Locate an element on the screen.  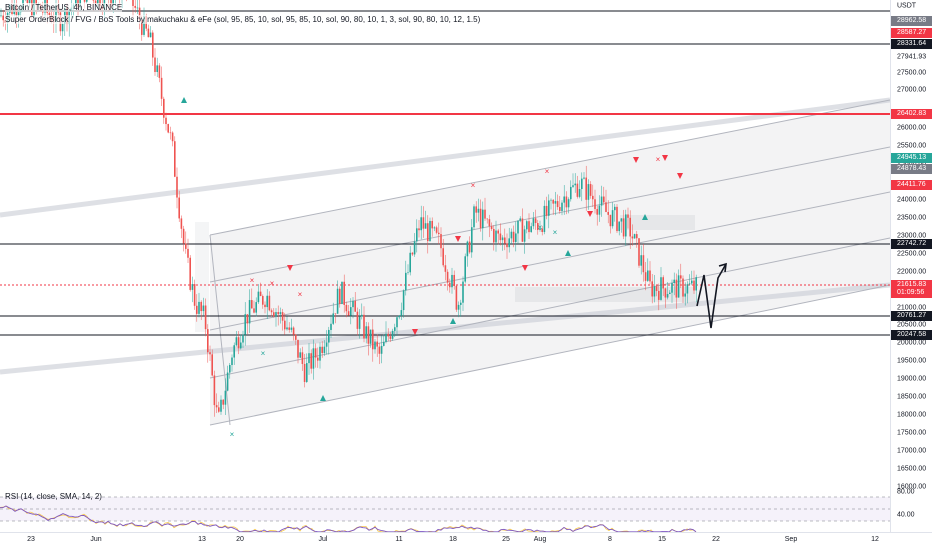
time-axis: 23 Jun 13 20 Jul 11 18 25 Aug 8 15 22 Sep 12 is located at coordinates (466, 541).